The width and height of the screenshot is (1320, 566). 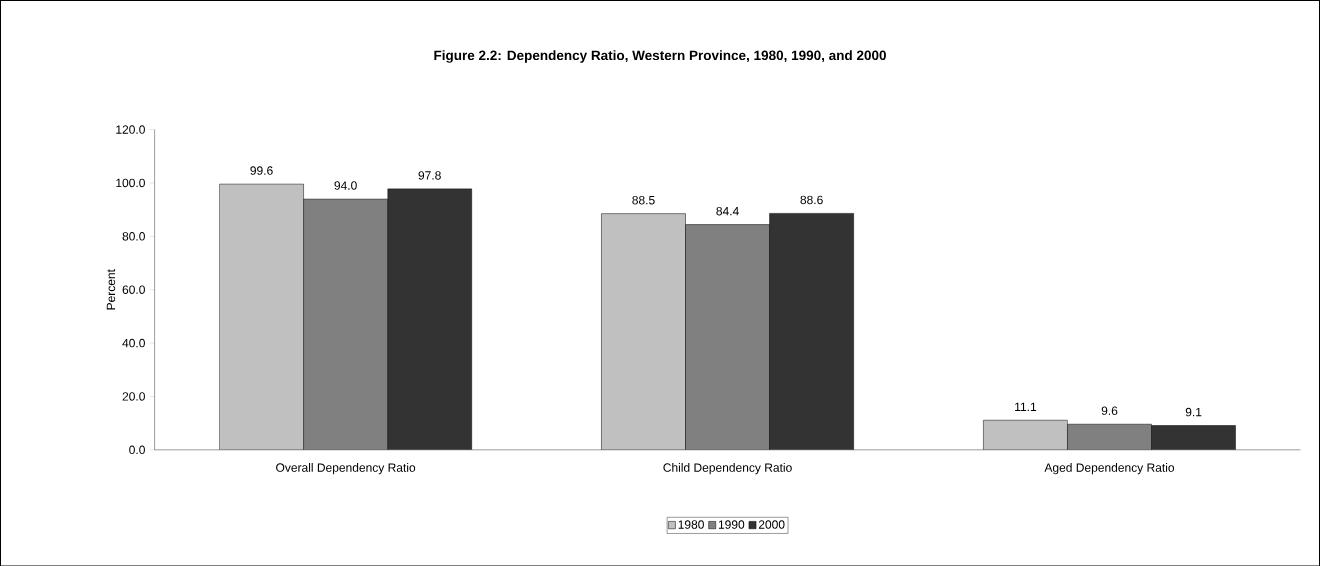 What do you see at coordinates (345, 185) in the screenshot?
I see `data-label: 94.0` at bounding box center [345, 185].